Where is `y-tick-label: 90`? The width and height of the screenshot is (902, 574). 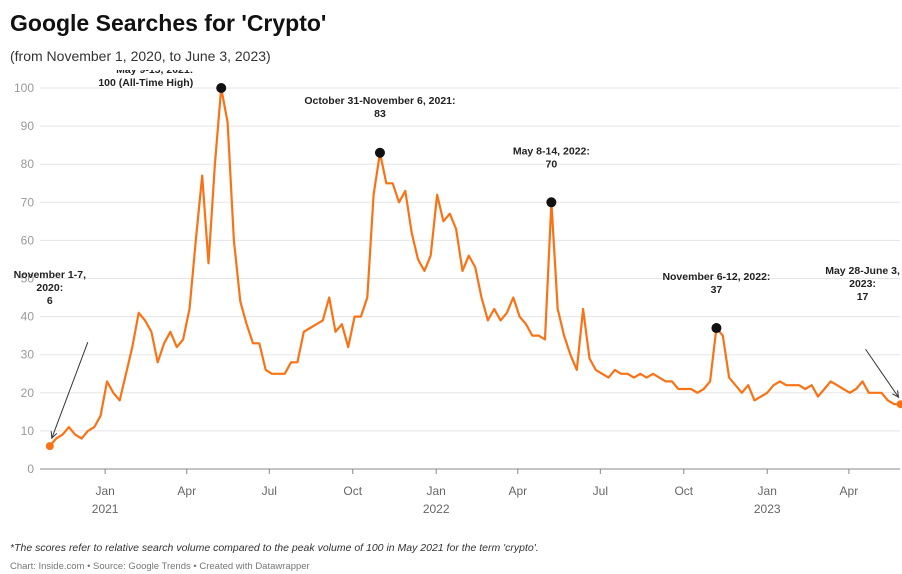
y-tick-label: 90 is located at coordinates (28, 126).